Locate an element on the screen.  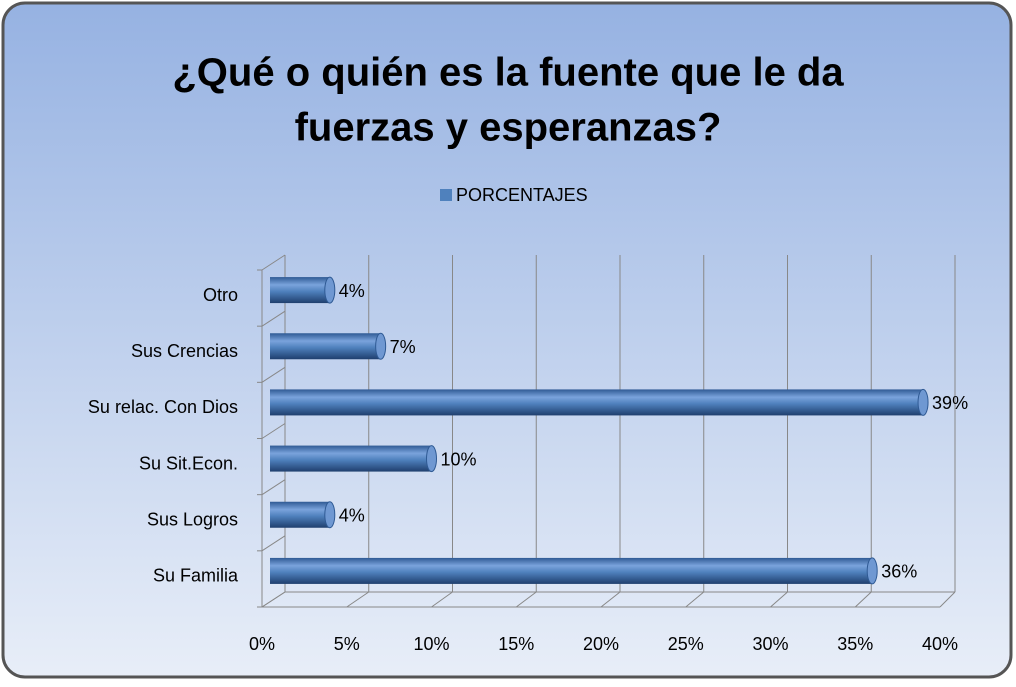
chart-title: fuerzas y esperanzas? is located at coordinates (508, 128).